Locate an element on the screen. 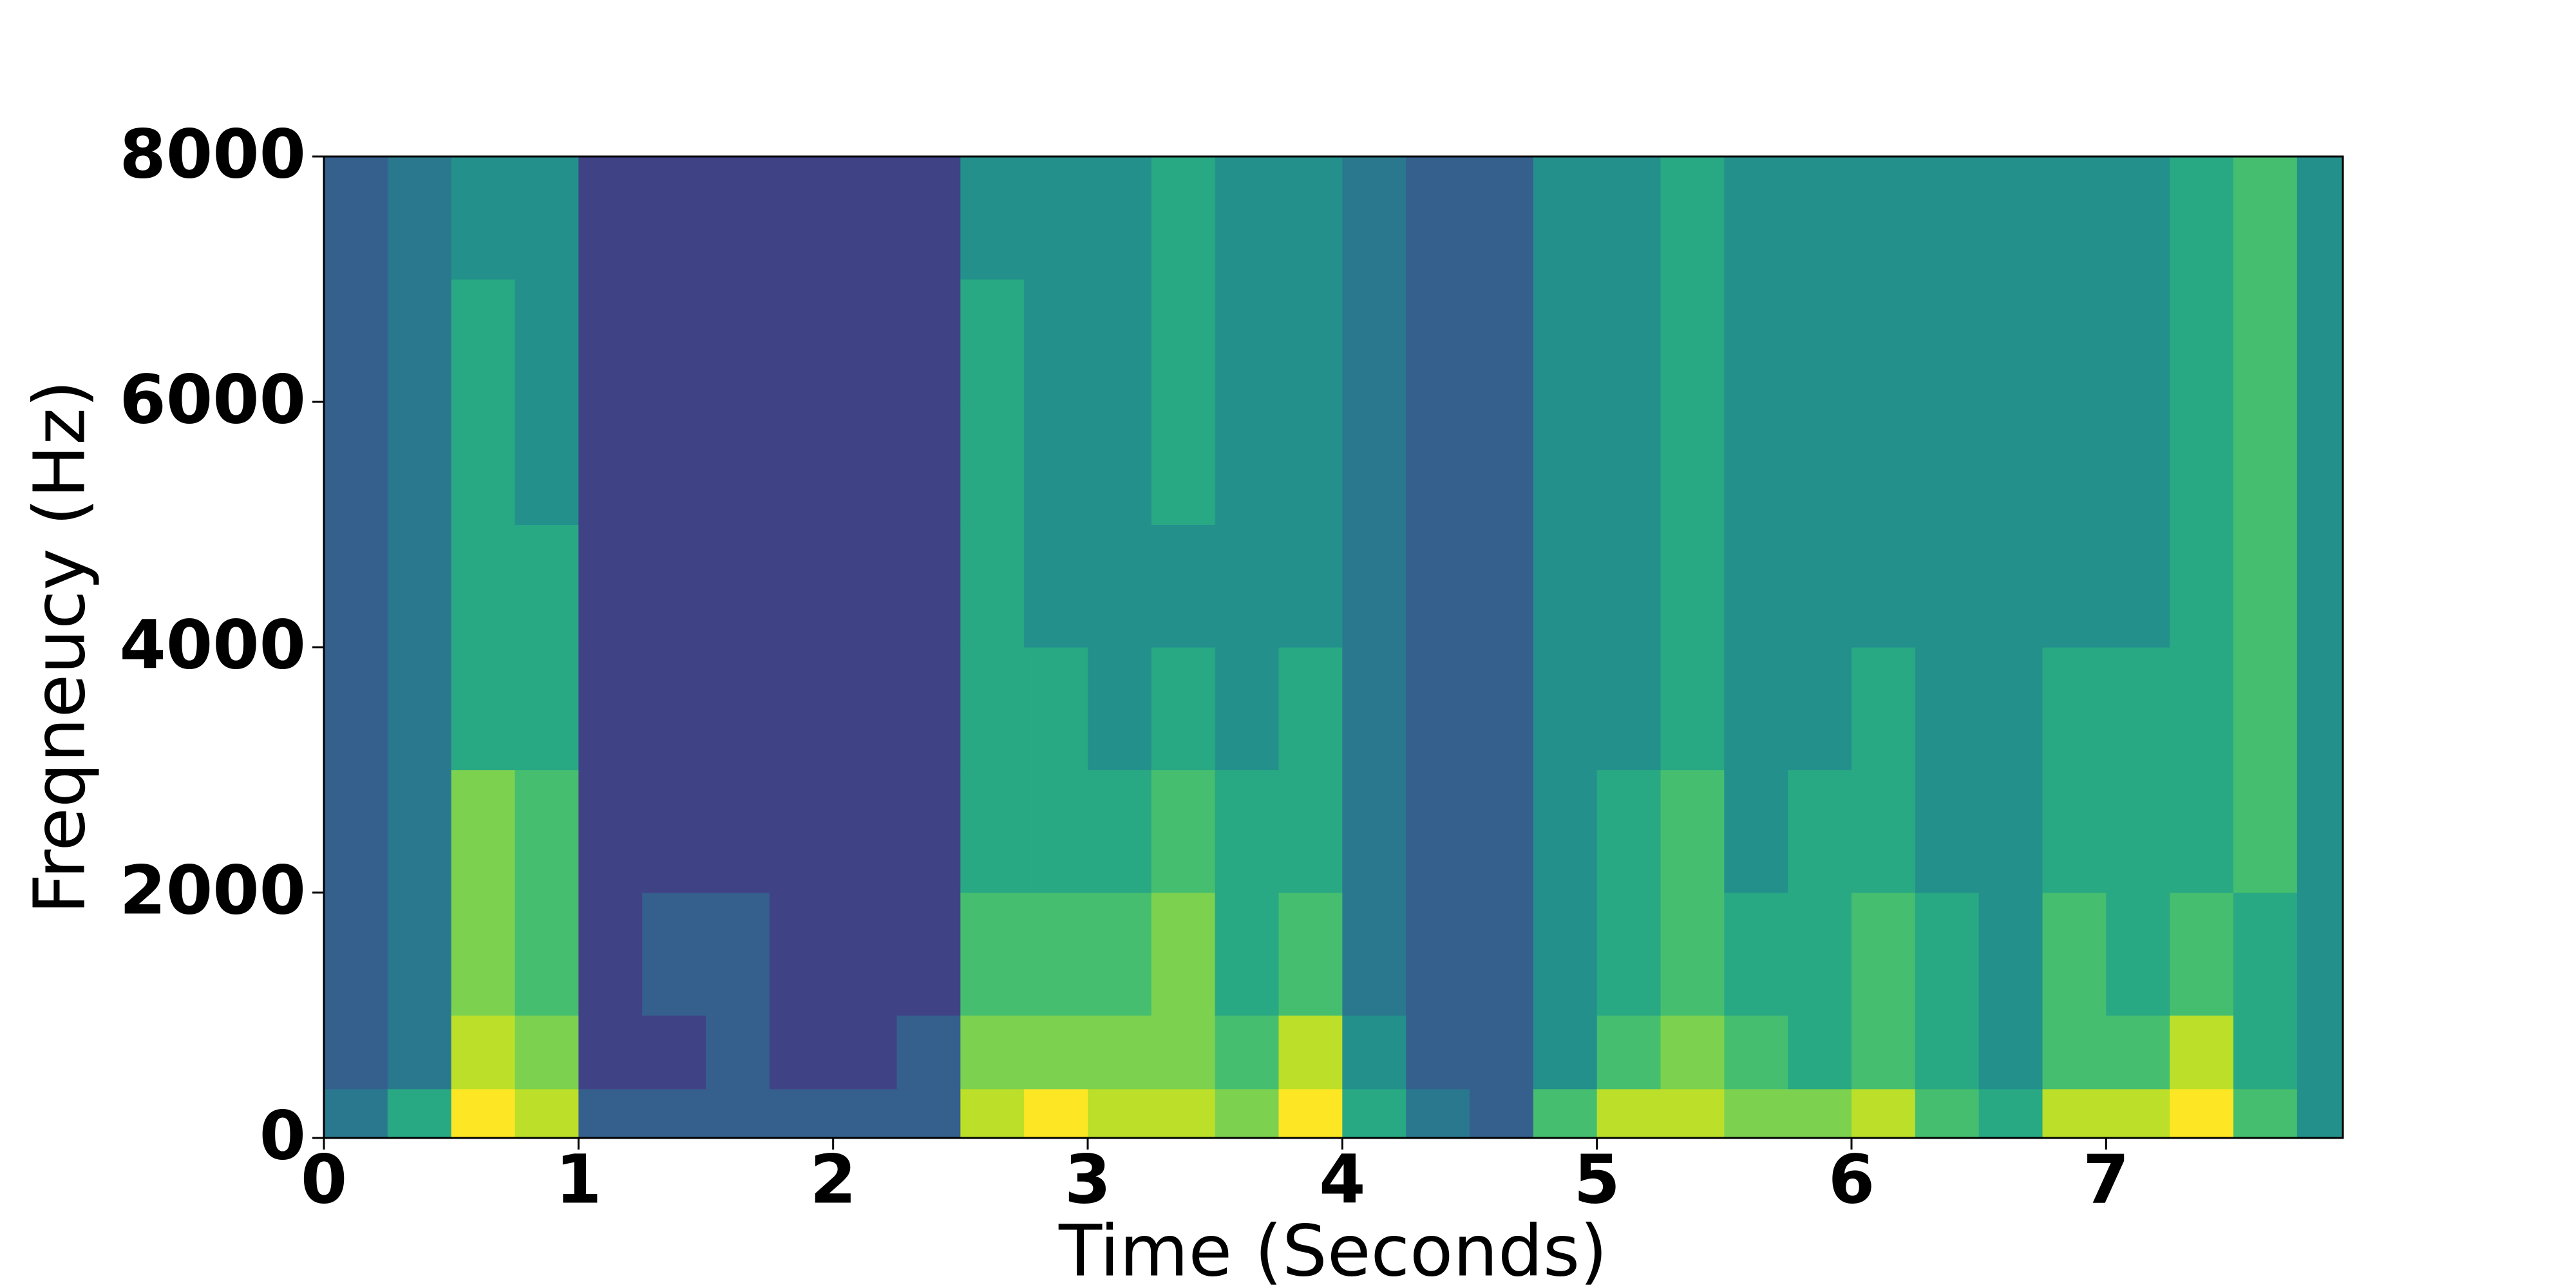  x-tick-label: 1 is located at coordinates (578, 1179).